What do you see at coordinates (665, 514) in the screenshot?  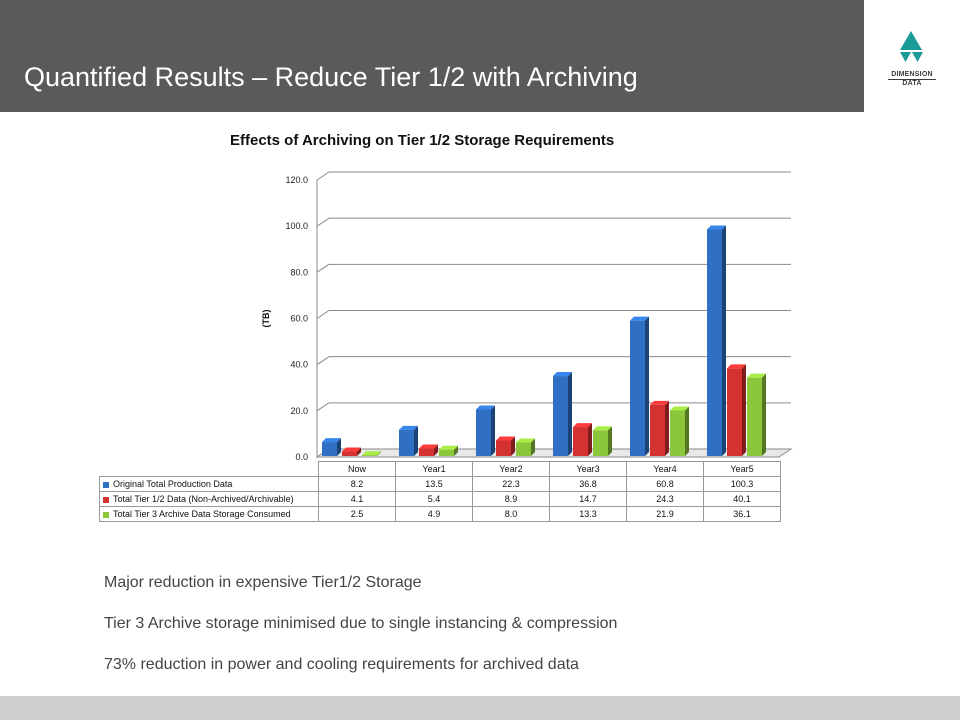 I see `data-label: 21.9` at bounding box center [665, 514].